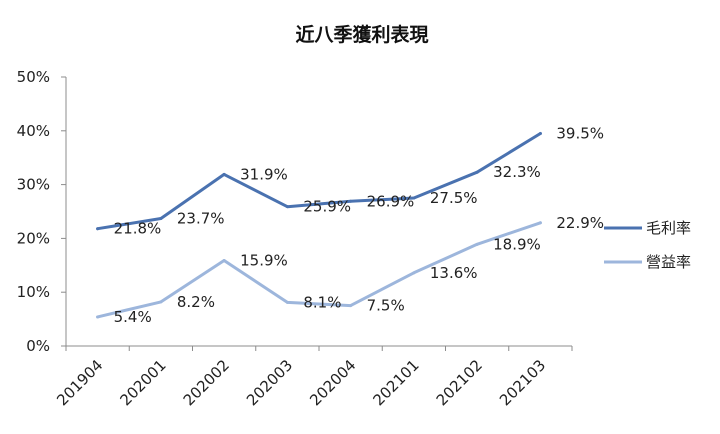 The image size is (720, 434). What do you see at coordinates (33, 185) in the screenshot?
I see `y-tick-label: 30%` at bounding box center [33, 185].